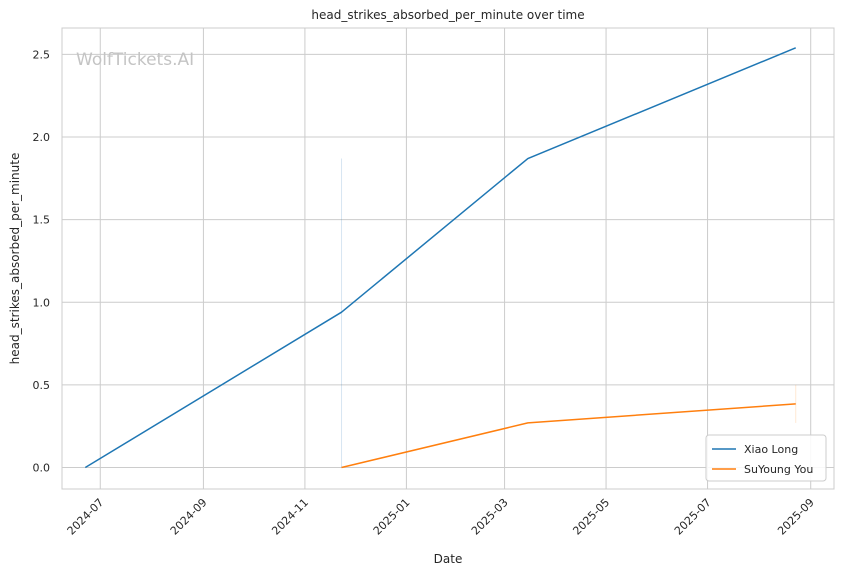 This screenshot has height=575, width=848. Describe the element at coordinates (189, 517) in the screenshot. I see `x-tick-label: 2024-09` at that location.